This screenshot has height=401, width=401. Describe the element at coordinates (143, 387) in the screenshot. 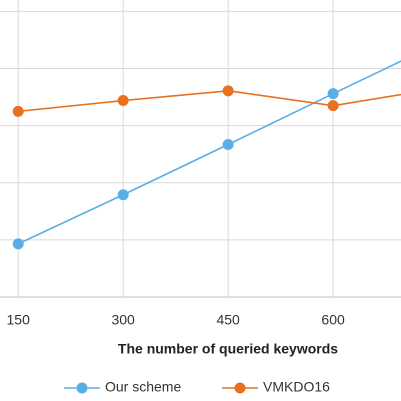

I see `legend-label: Our scheme` at that location.